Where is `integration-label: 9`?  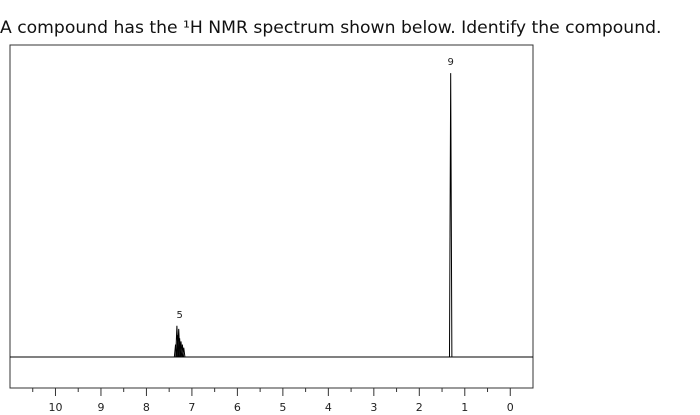
integration-label: 9 is located at coordinates (450, 62).